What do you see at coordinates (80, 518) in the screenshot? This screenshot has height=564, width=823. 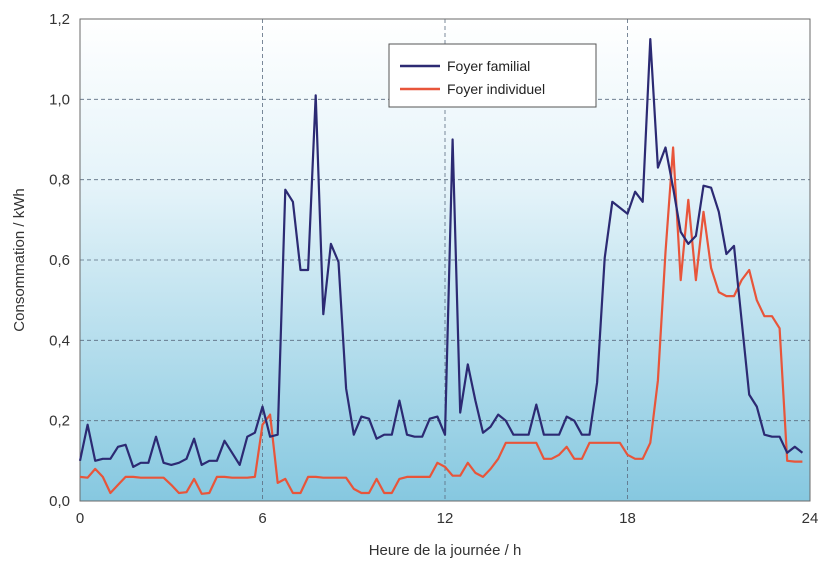 I see `x-tick-label: 0` at bounding box center [80, 518].